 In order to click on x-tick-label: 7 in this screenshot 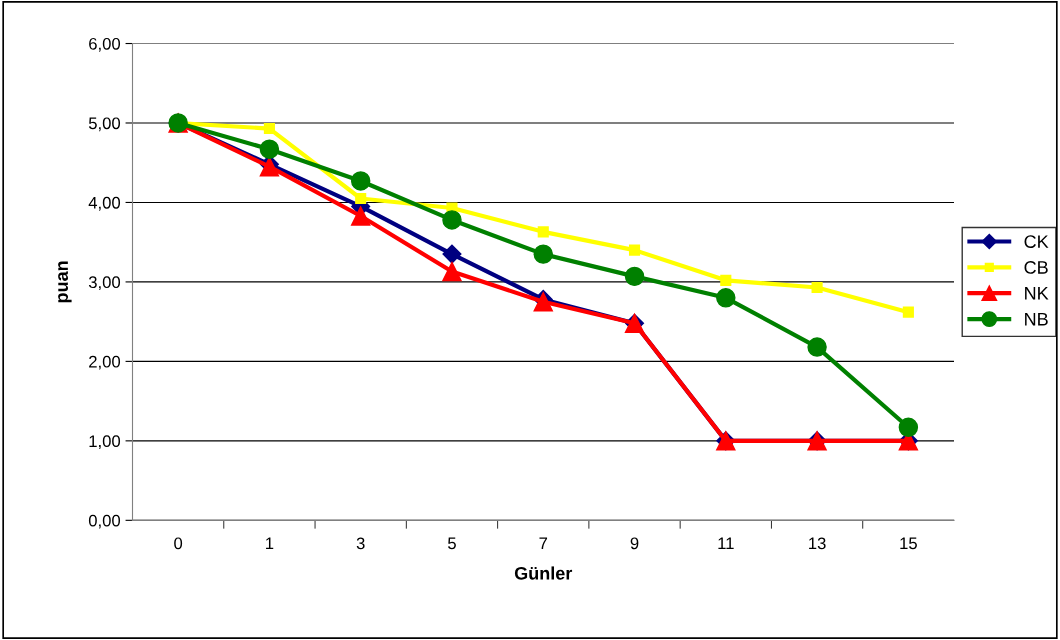, I will do `click(543, 543)`.